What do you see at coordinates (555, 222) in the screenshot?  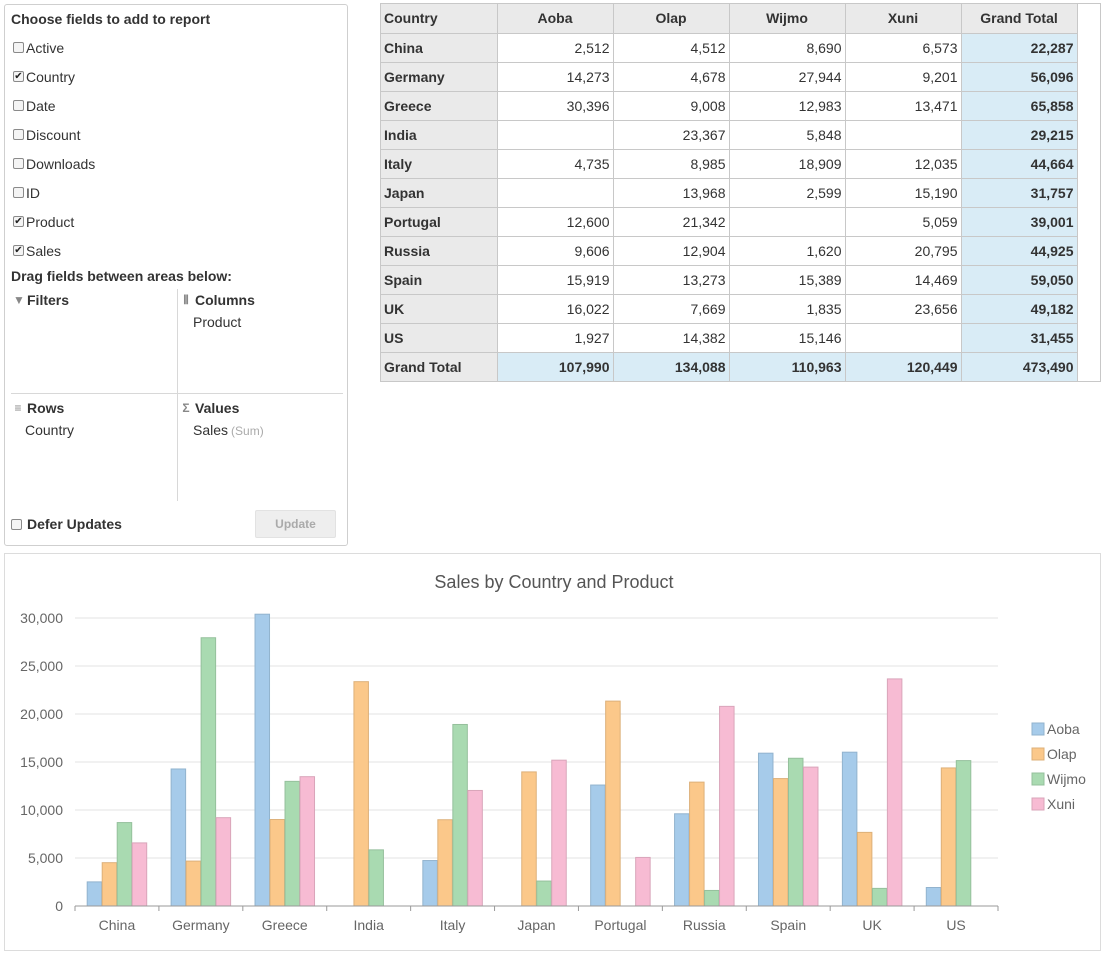 I see `value-cell: 12,600` at bounding box center [555, 222].